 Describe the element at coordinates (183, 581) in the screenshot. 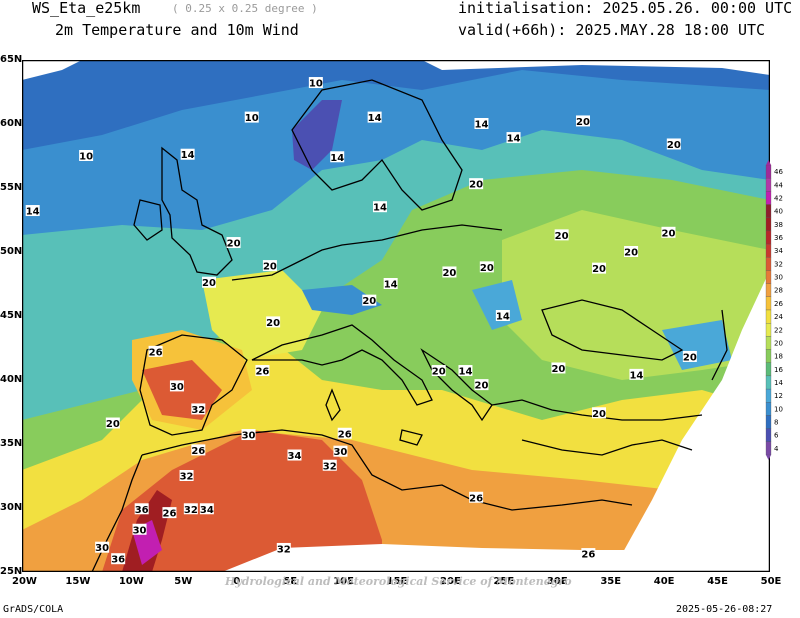

I see `lon-tick-label: 5W` at that location.